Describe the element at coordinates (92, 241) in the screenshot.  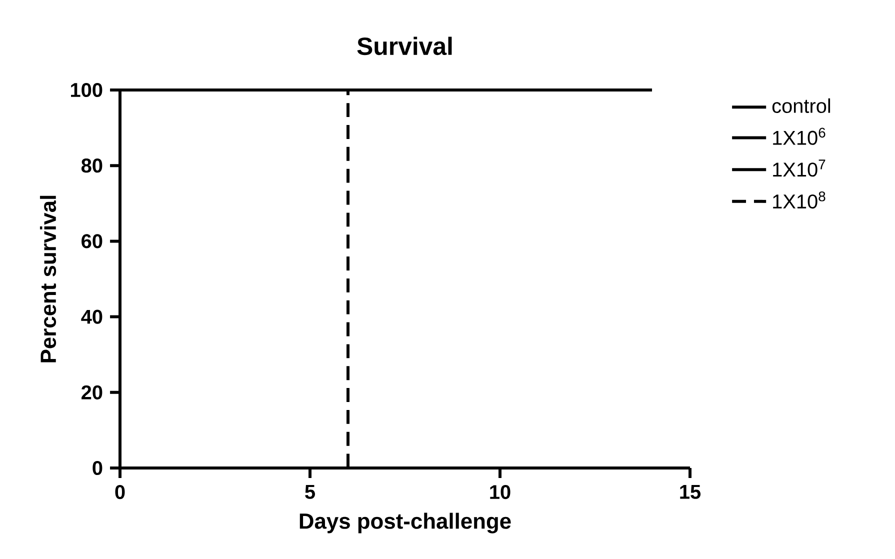
I see `y-tick-label: 60` at that location.